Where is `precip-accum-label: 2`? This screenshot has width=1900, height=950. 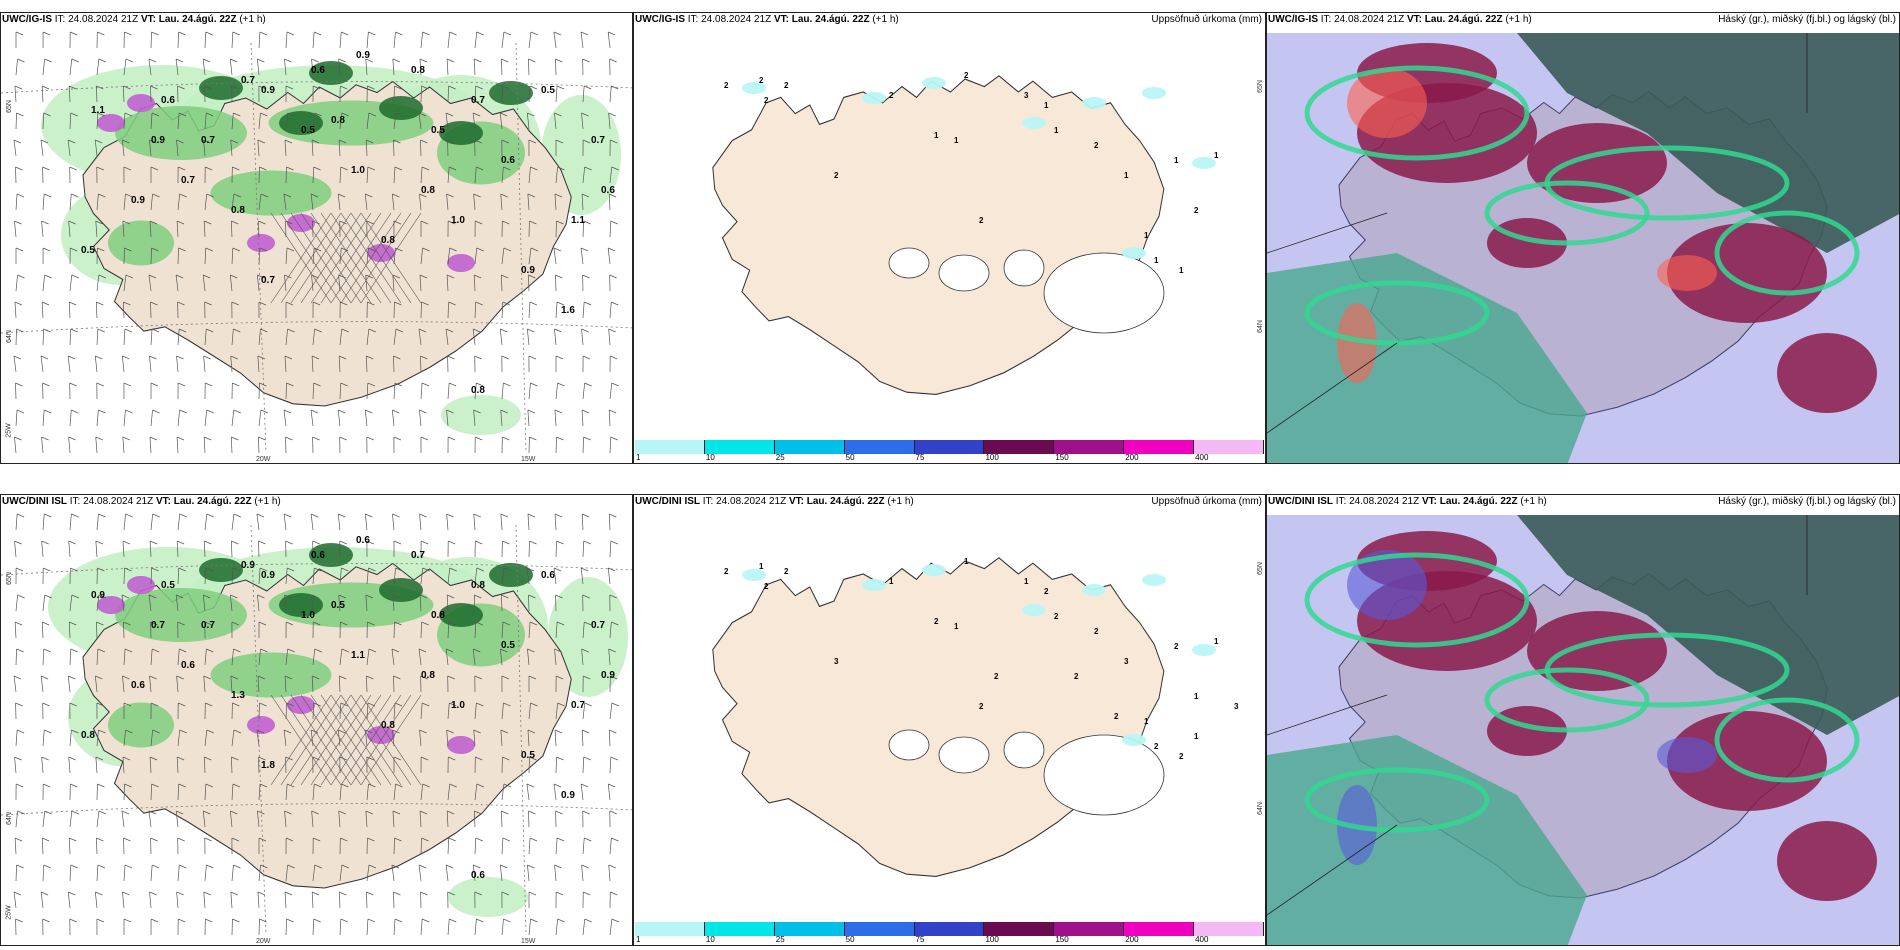 precip-accum-label: 2 is located at coordinates (1176, 646).